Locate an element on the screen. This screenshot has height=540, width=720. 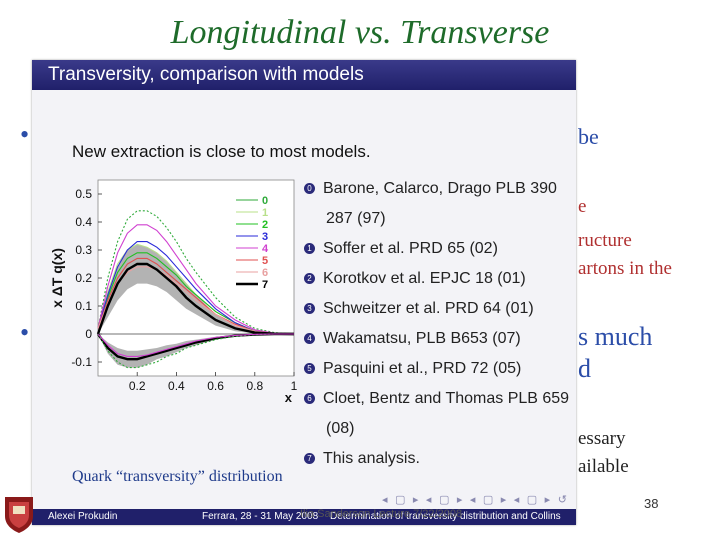
reference-item: 0 Barone, Calarco, Drago PLB 390 287 (97) is located at coordinates (436, 204).